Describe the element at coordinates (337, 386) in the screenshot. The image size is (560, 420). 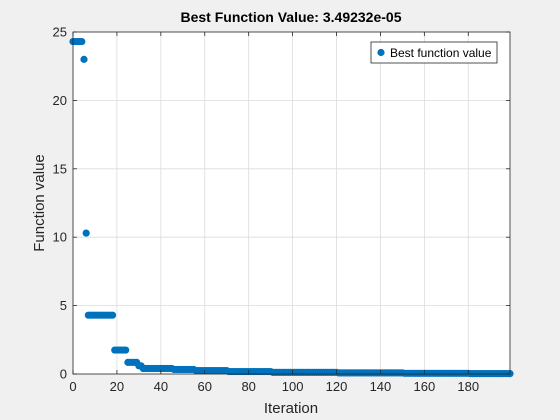
I see `x-tick-label: 120` at that location.